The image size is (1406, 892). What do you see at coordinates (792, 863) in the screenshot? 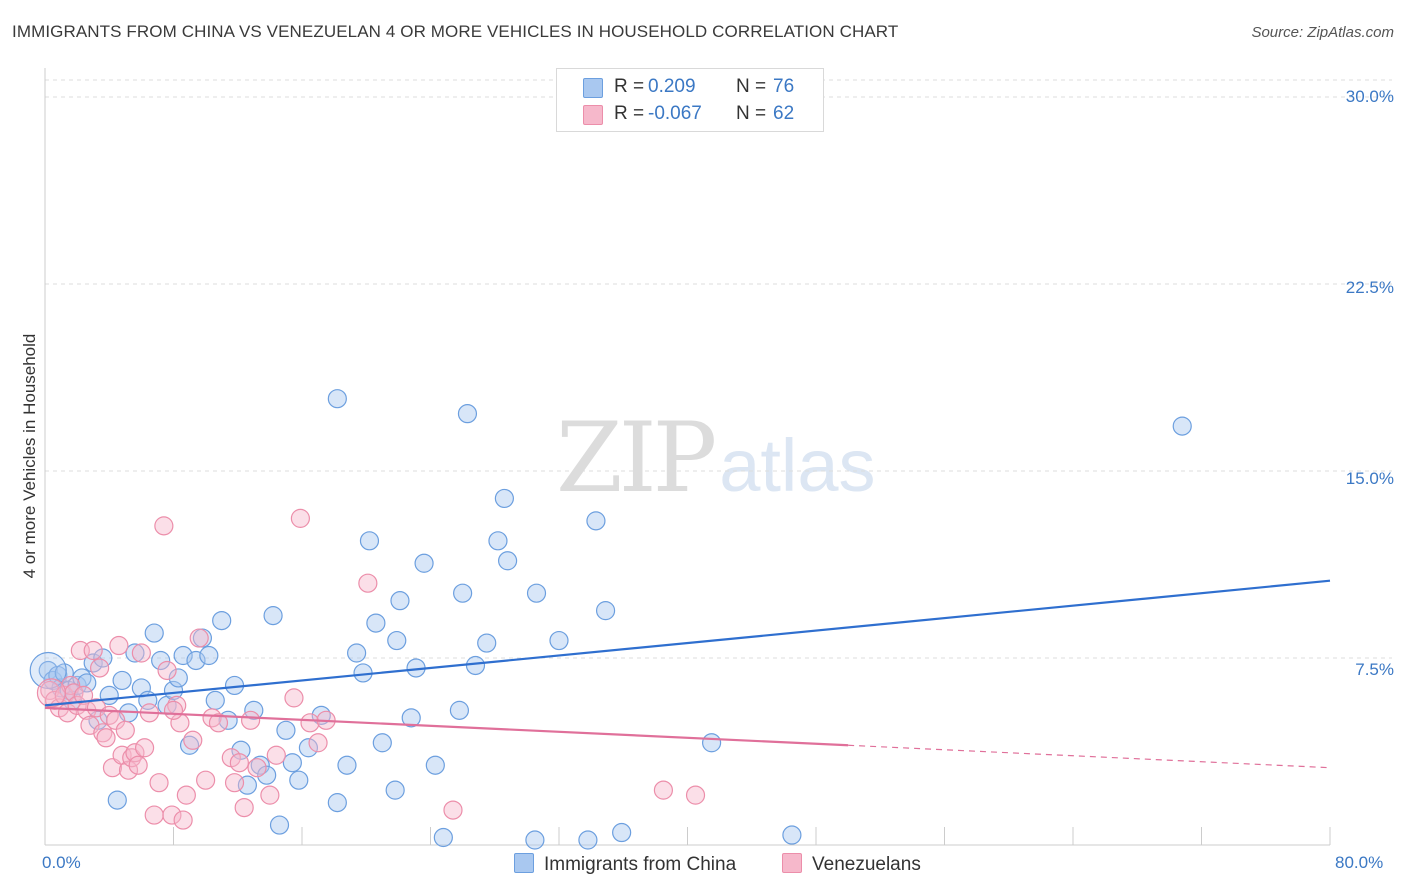
I see `bottom-legend-swatch-venezuelans` at bounding box center [792, 863].